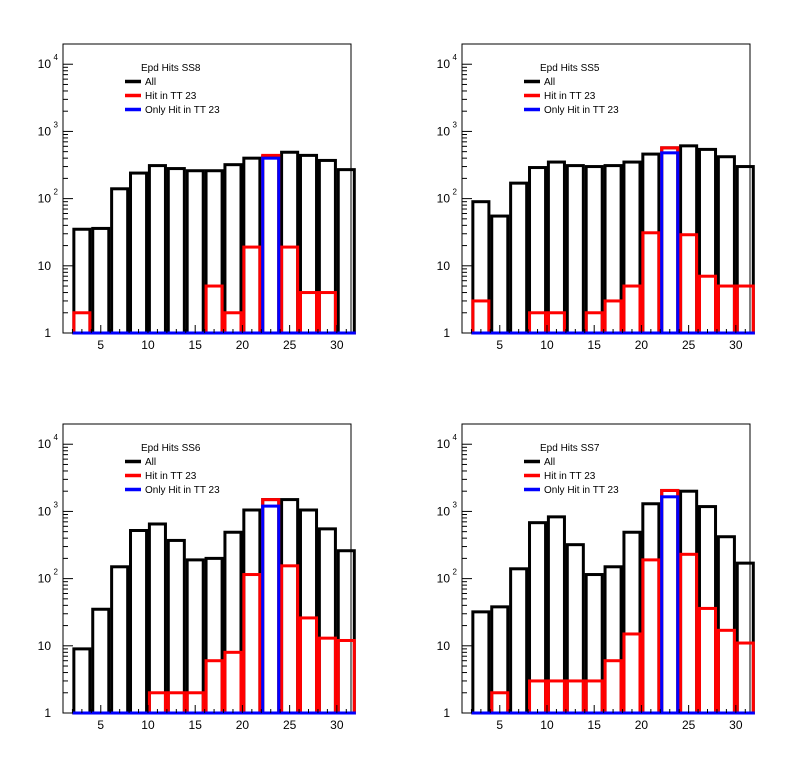 This screenshot has height=759, width=798. Describe the element at coordinates (499, 725) in the screenshot. I see `x-tick-label: 5` at that location.